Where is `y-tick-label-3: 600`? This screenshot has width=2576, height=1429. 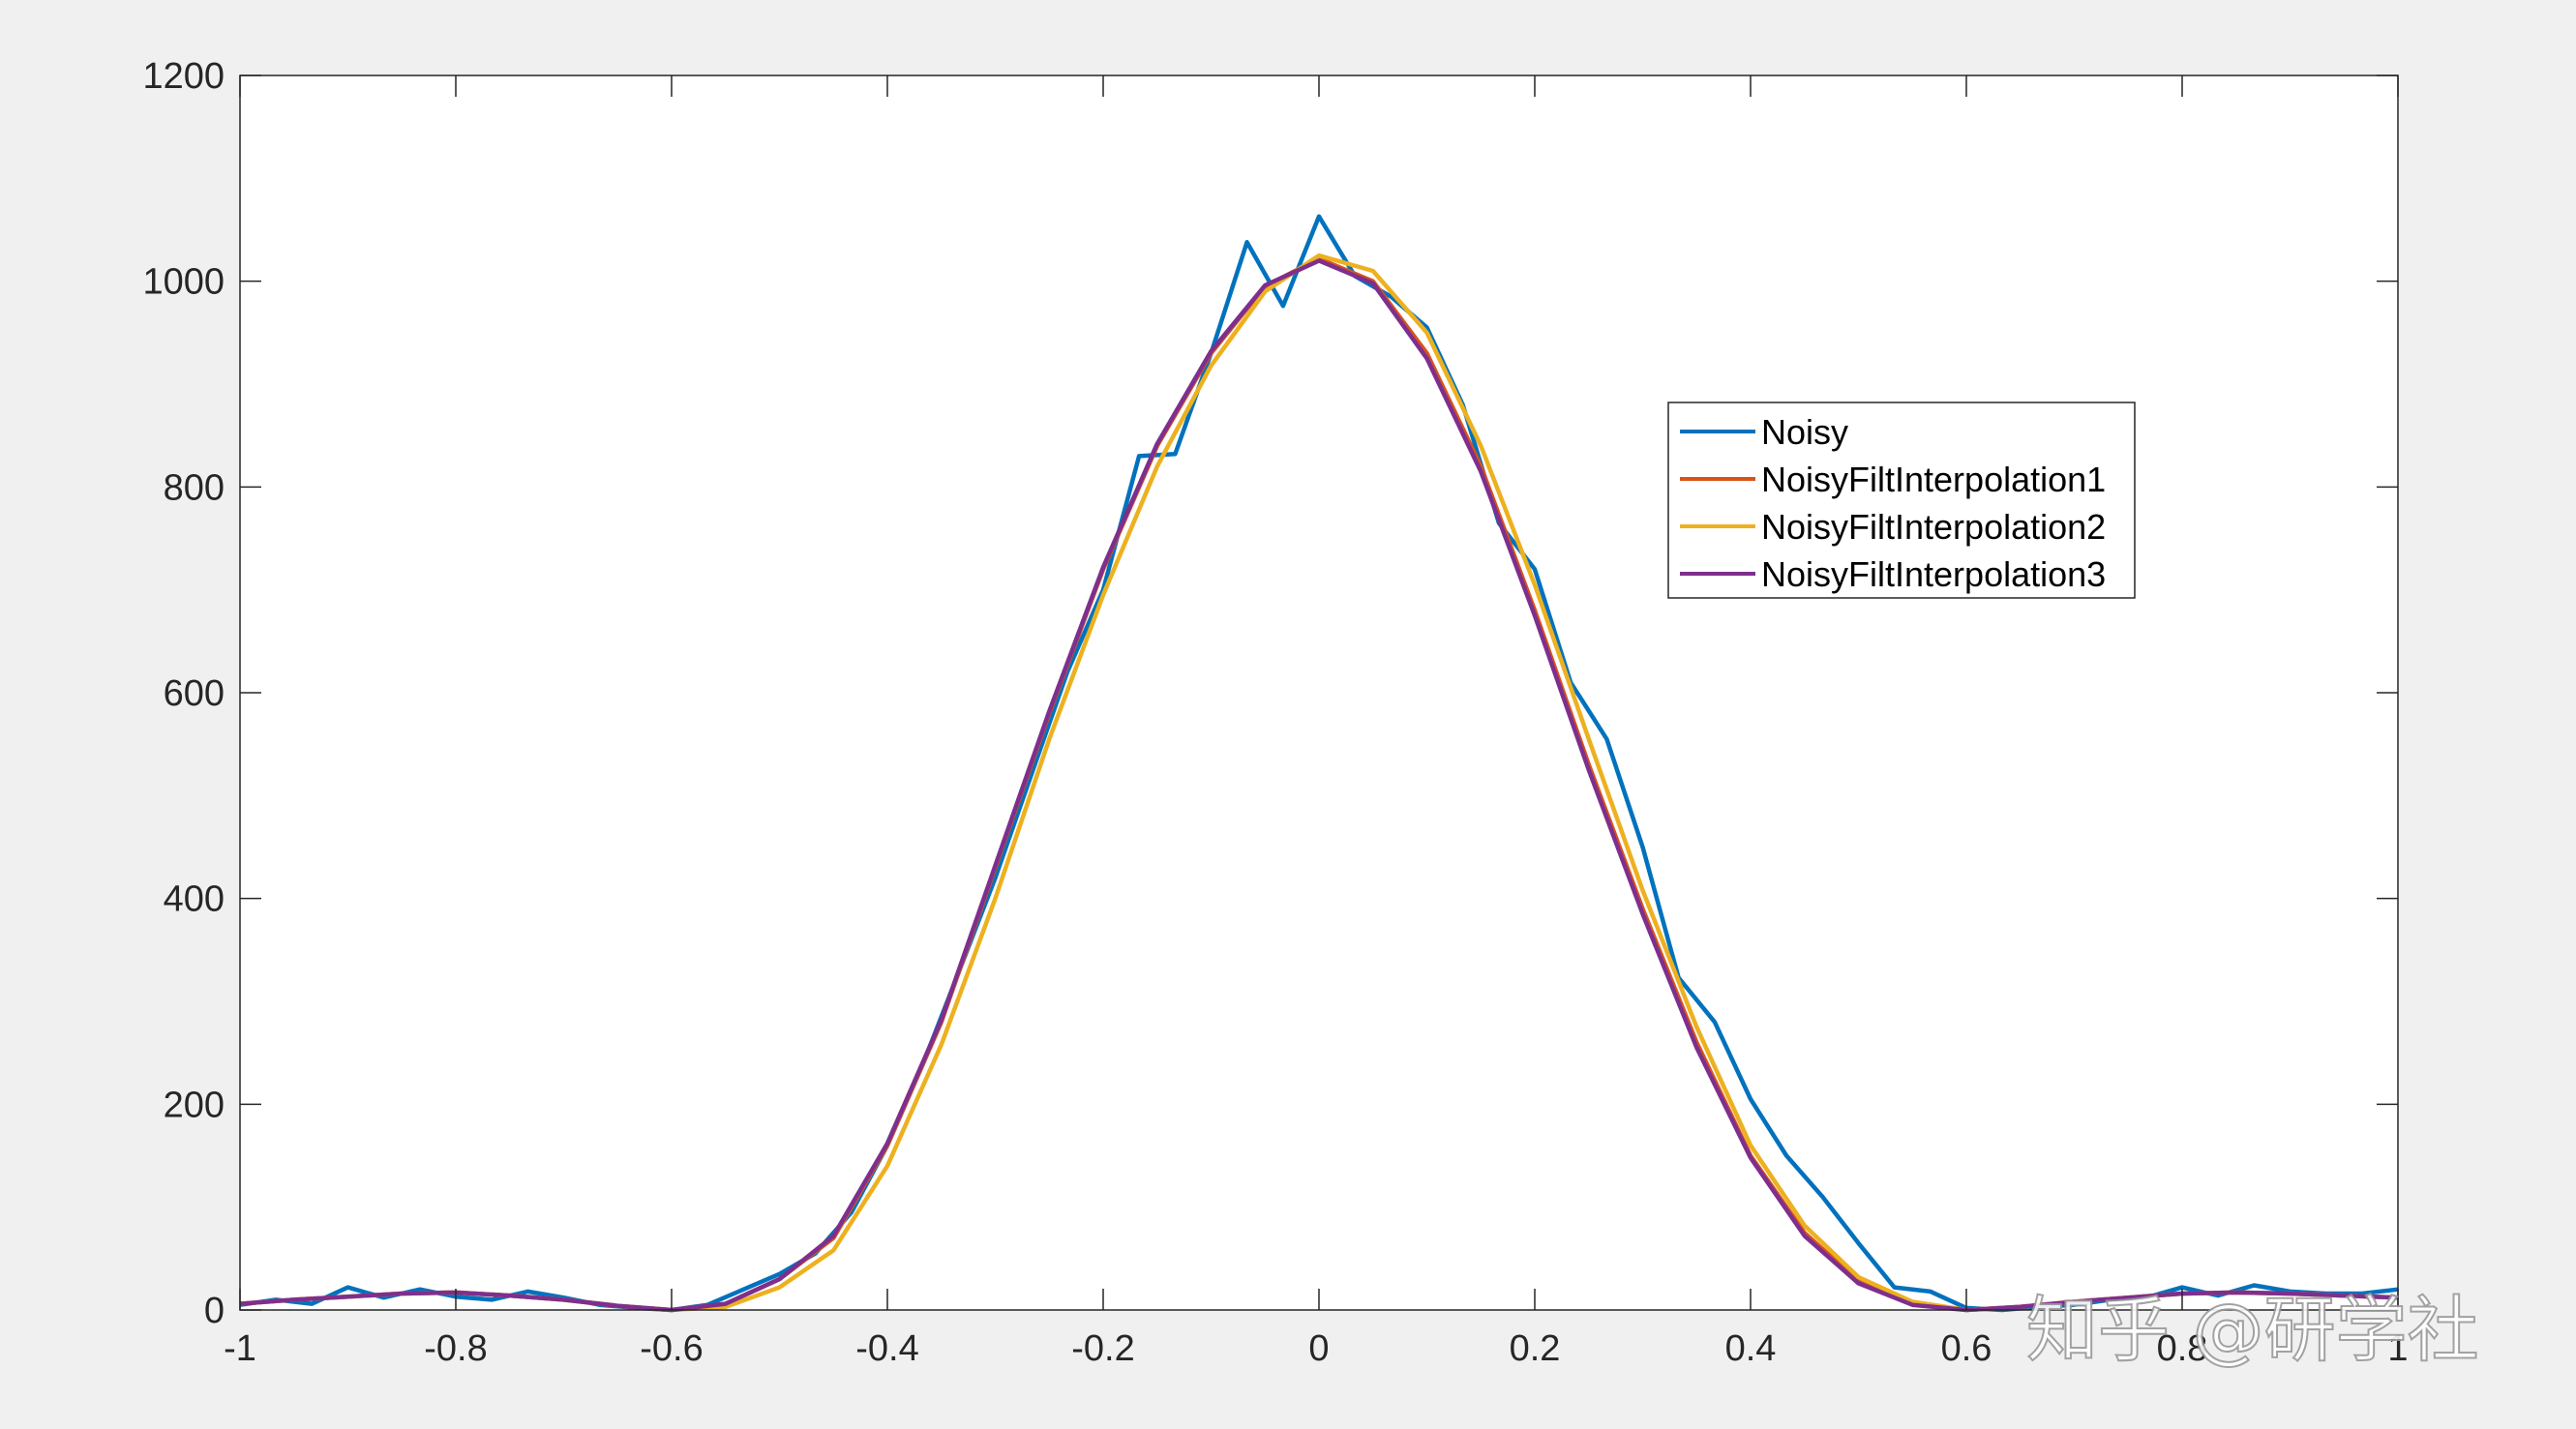
y-tick-label-3: 600 is located at coordinates (194, 694).